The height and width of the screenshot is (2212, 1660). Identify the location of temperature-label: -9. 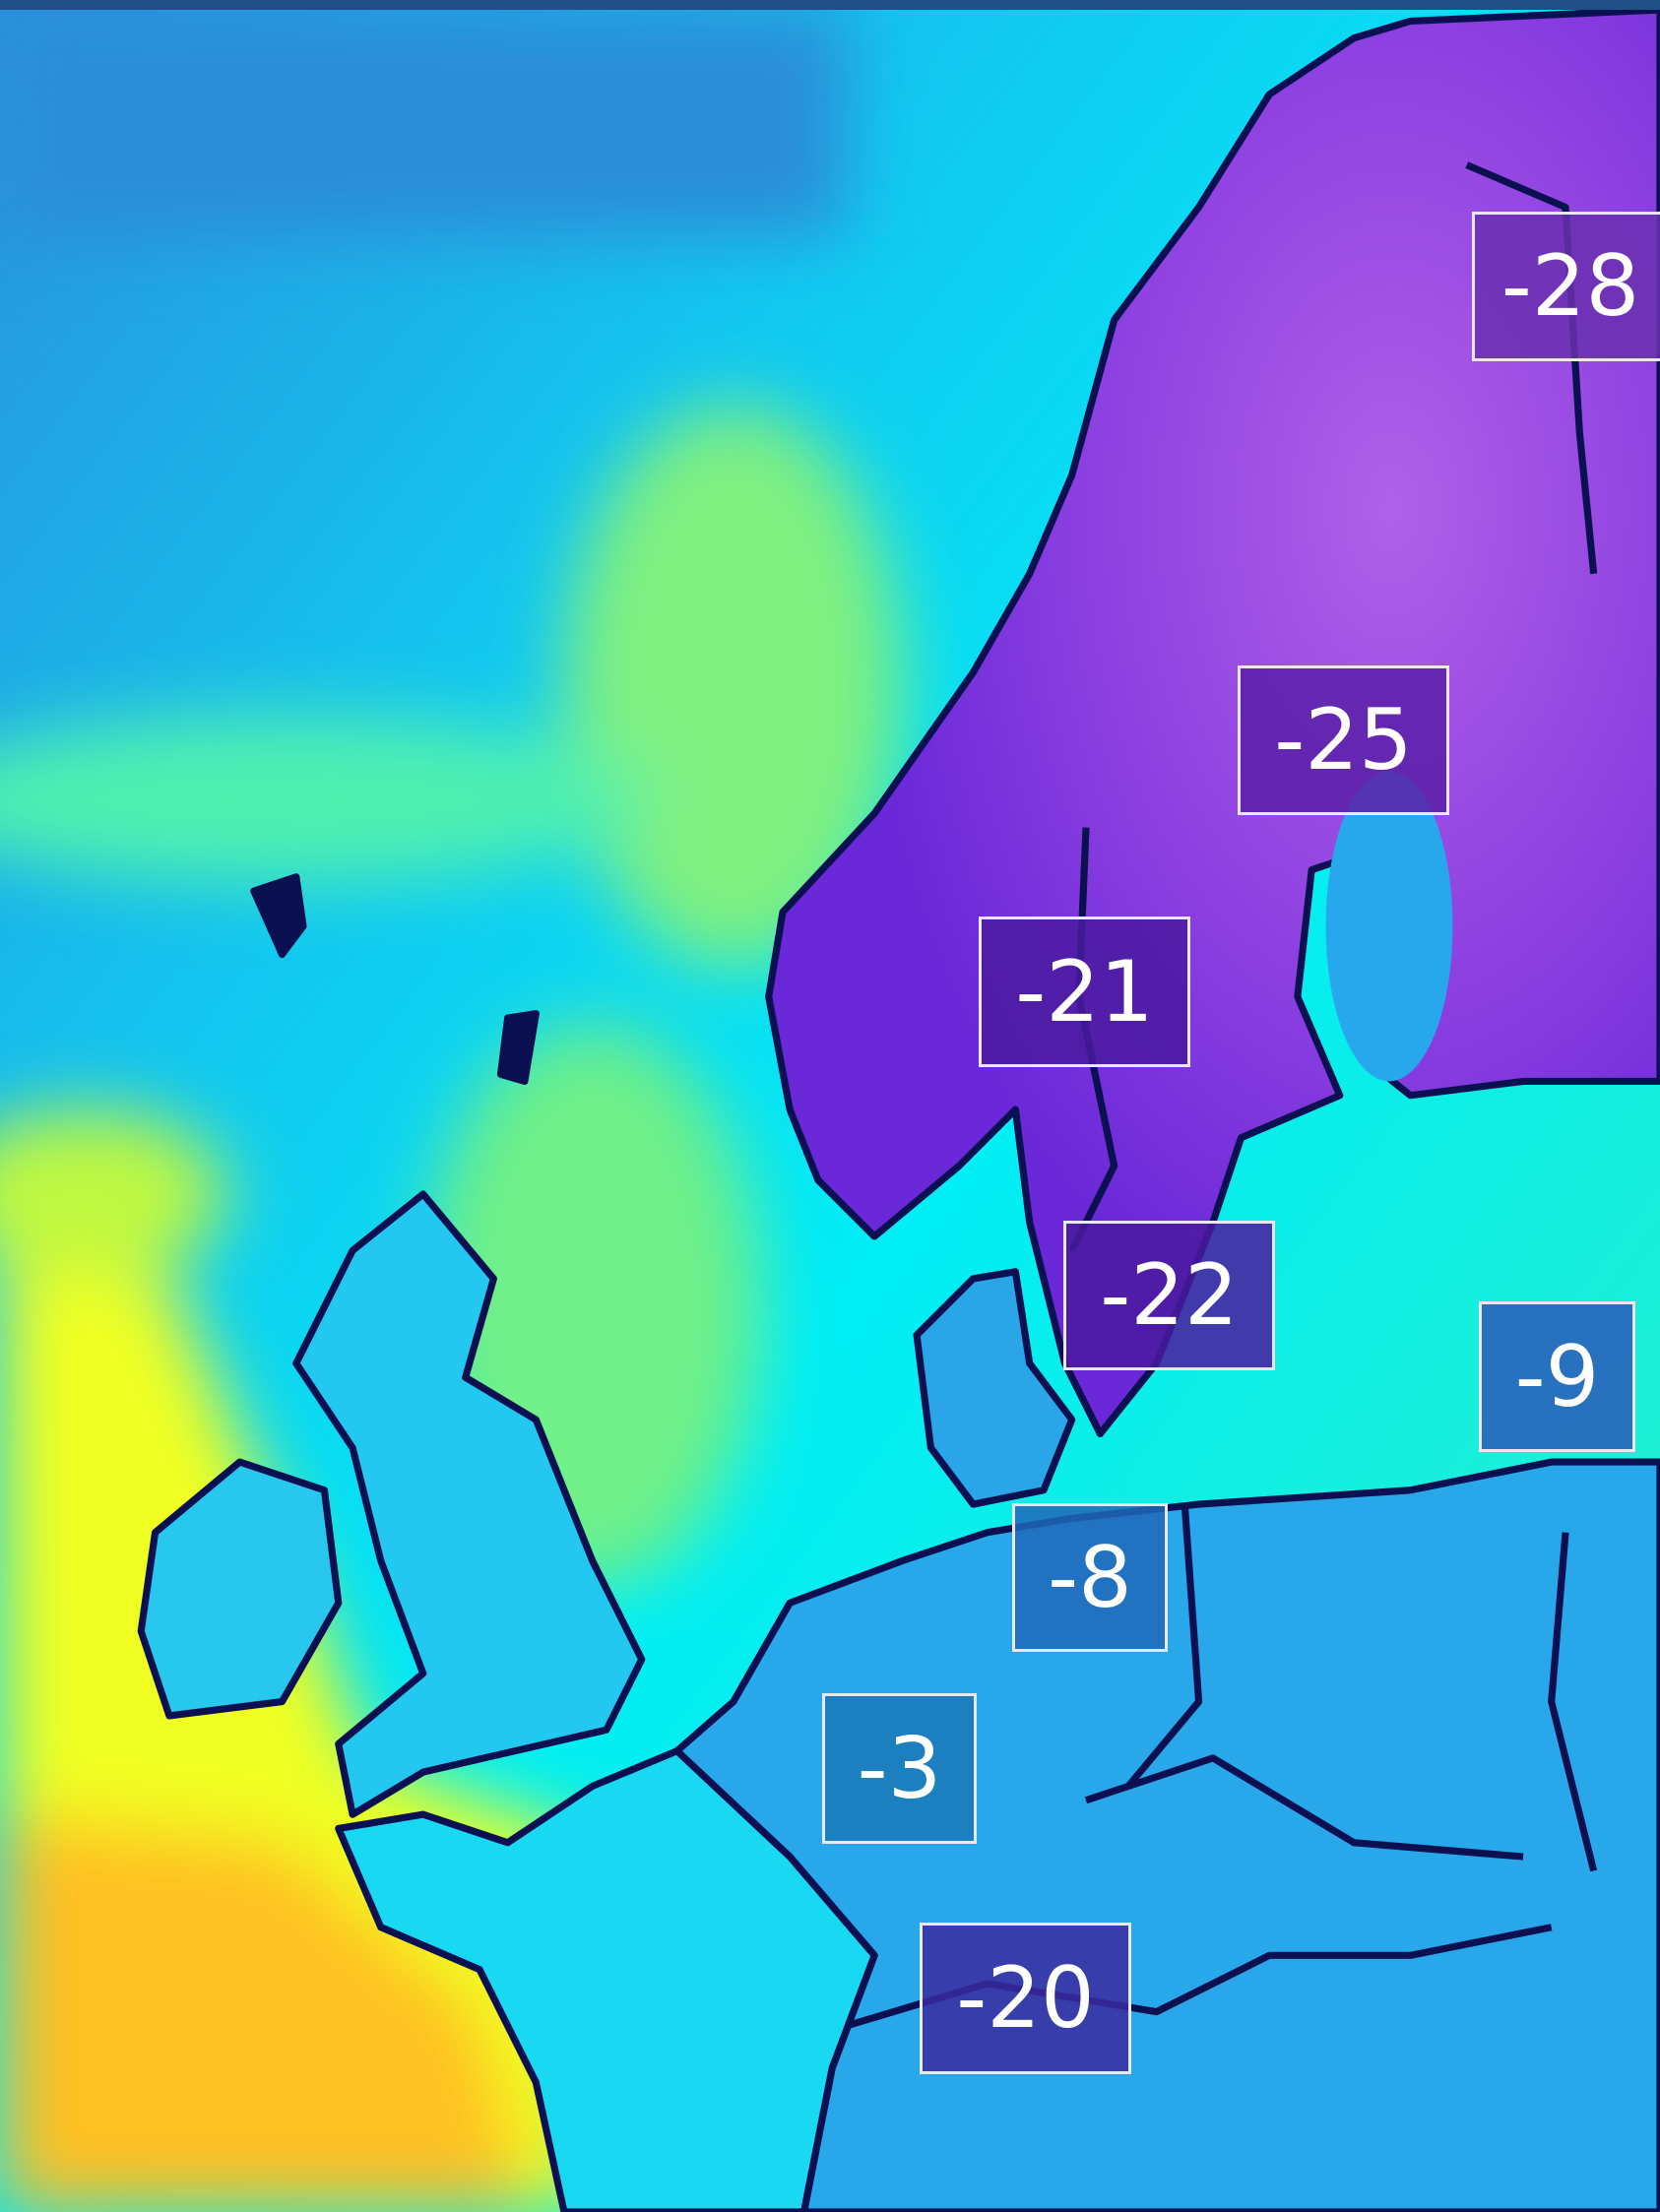
(1557, 1377).